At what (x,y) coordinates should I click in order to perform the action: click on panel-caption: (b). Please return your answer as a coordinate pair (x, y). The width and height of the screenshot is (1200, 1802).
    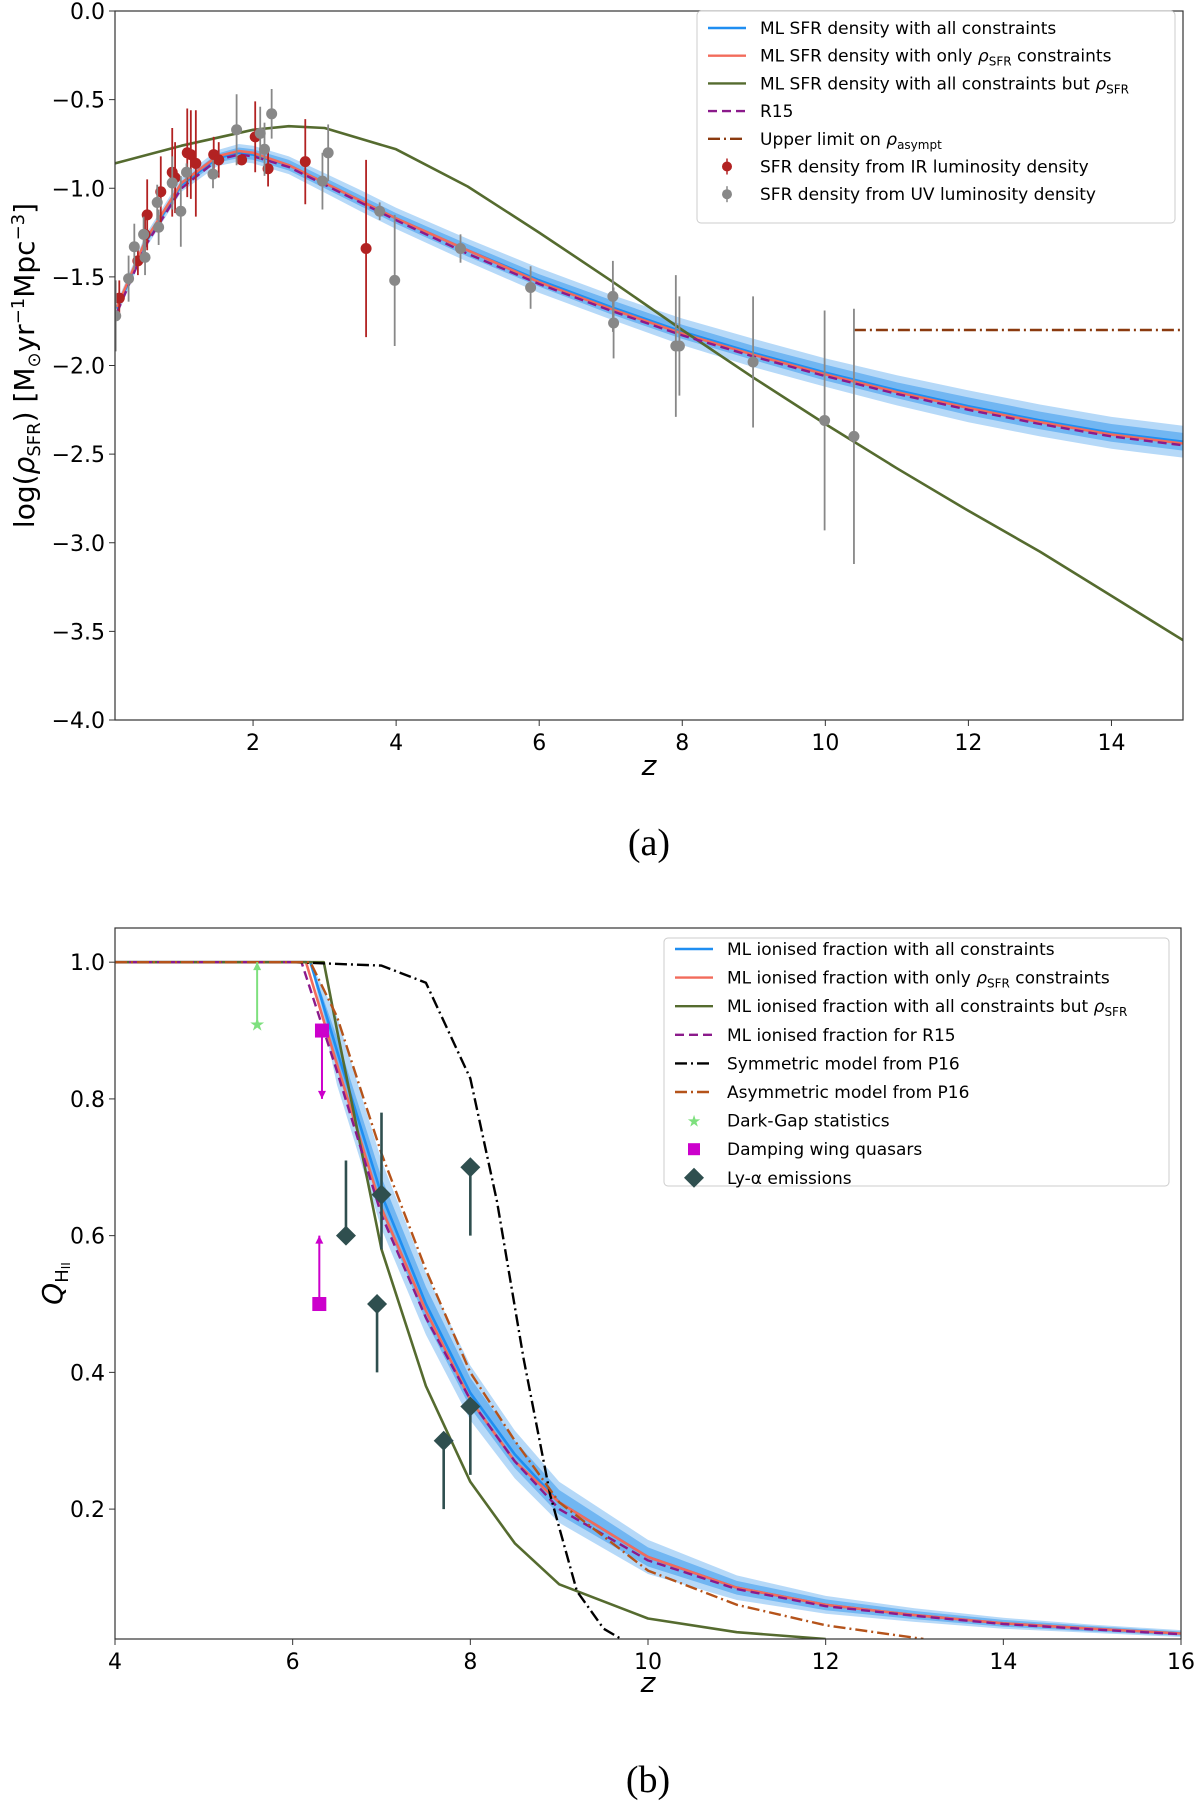
    Looking at the image, I should click on (648, 1780).